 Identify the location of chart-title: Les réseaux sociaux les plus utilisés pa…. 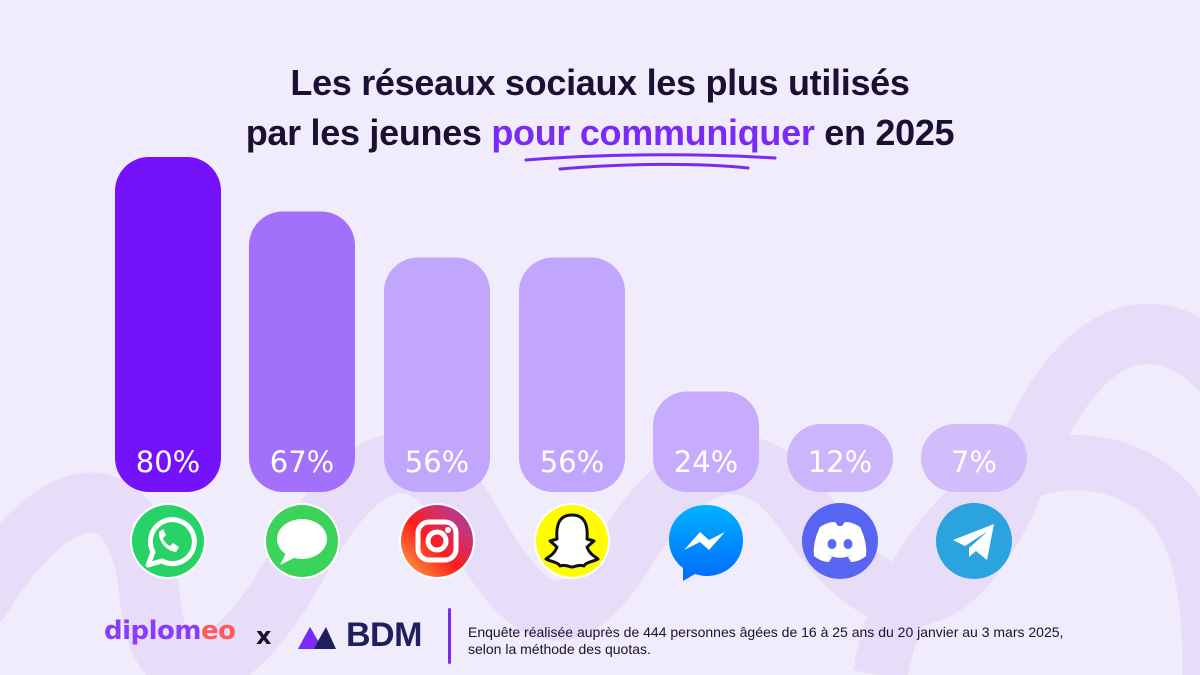
(600, 108).